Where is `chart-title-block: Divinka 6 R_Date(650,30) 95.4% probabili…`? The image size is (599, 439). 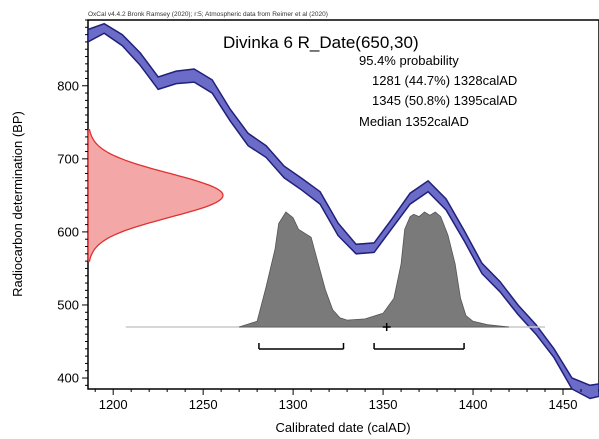 chart-title-block: Divinka 6 R_Date(650,30) 95.4% probabili… is located at coordinates (370, 81).